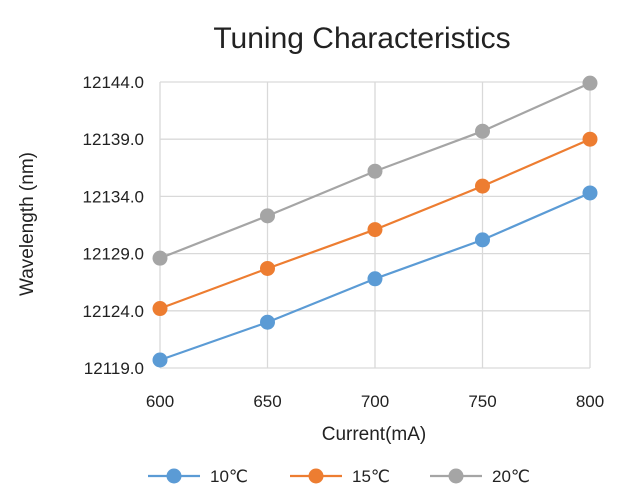 The height and width of the screenshot is (500, 627). Describe the element at coordinates (113, 311) in the screenshot. I see `y-tick-label: 12124.0` at that location.